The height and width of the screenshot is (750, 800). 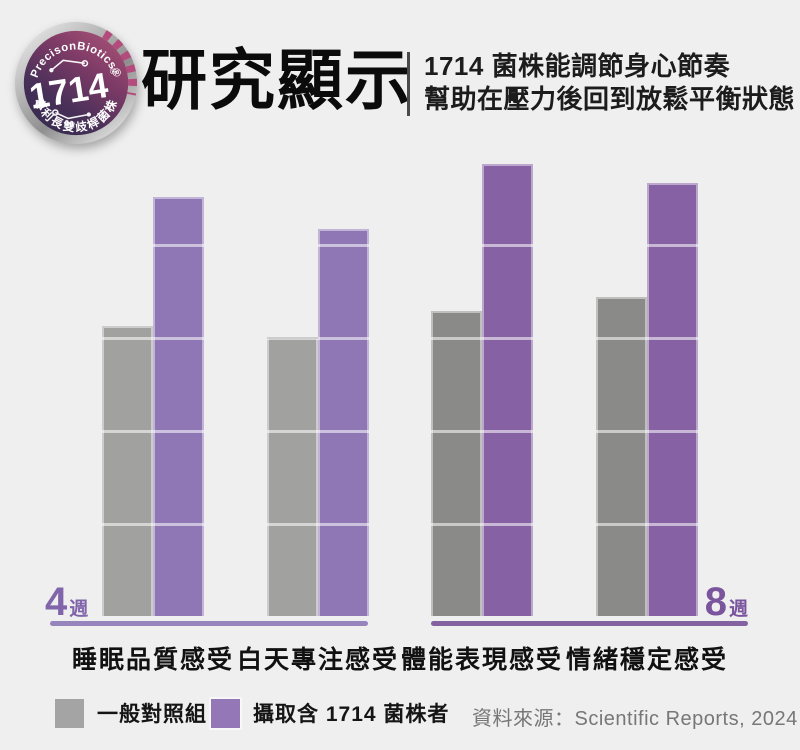 What do you see at coordinates (635, 719) in the screenshot?
I see `source-text: 資料來源：Scientific Reports, 2024` at bounding box center [635, 719].